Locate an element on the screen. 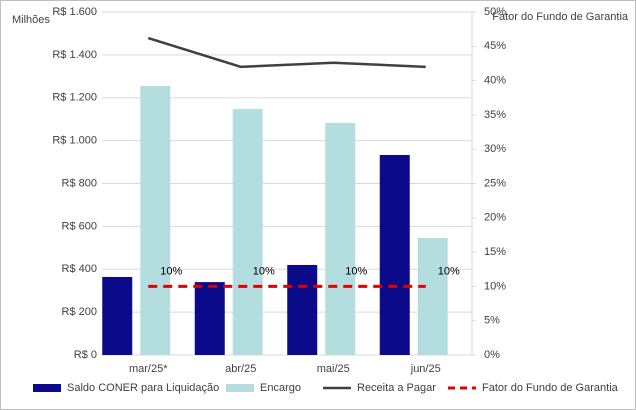  y2-tick-label: 45% is located at coordinates (495, 46).